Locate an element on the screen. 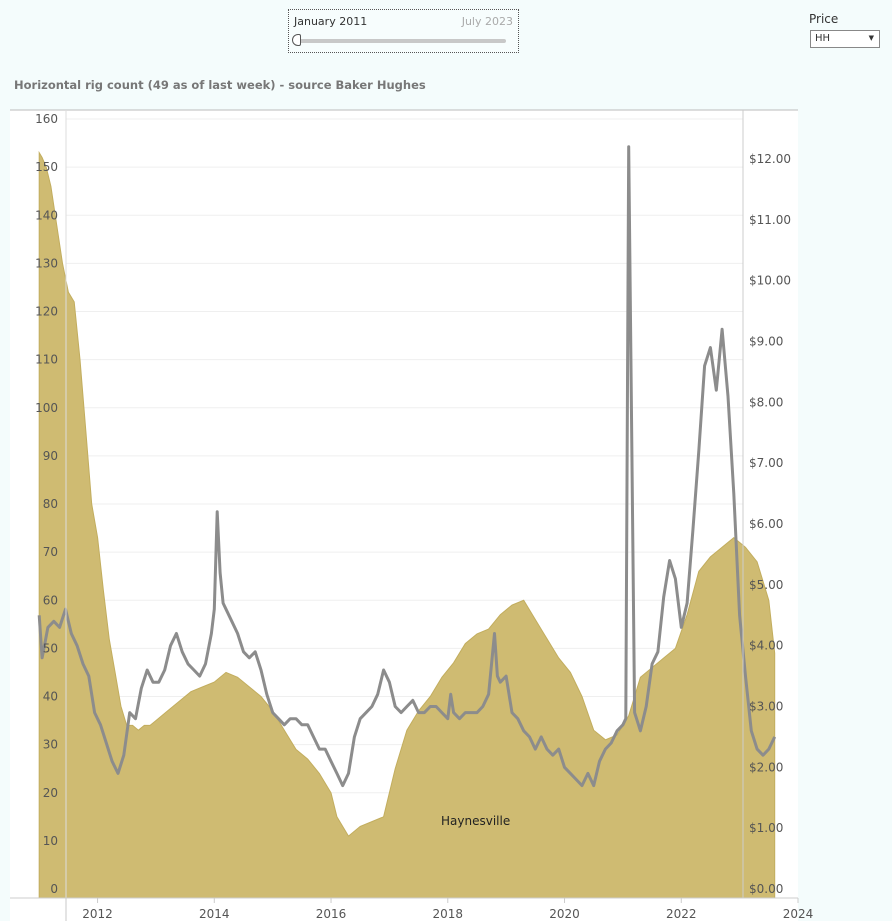 Image resolution: width=892 pixels, height=921 pixels. x-tick-label: 2012 is located at coordinates (97, 914).